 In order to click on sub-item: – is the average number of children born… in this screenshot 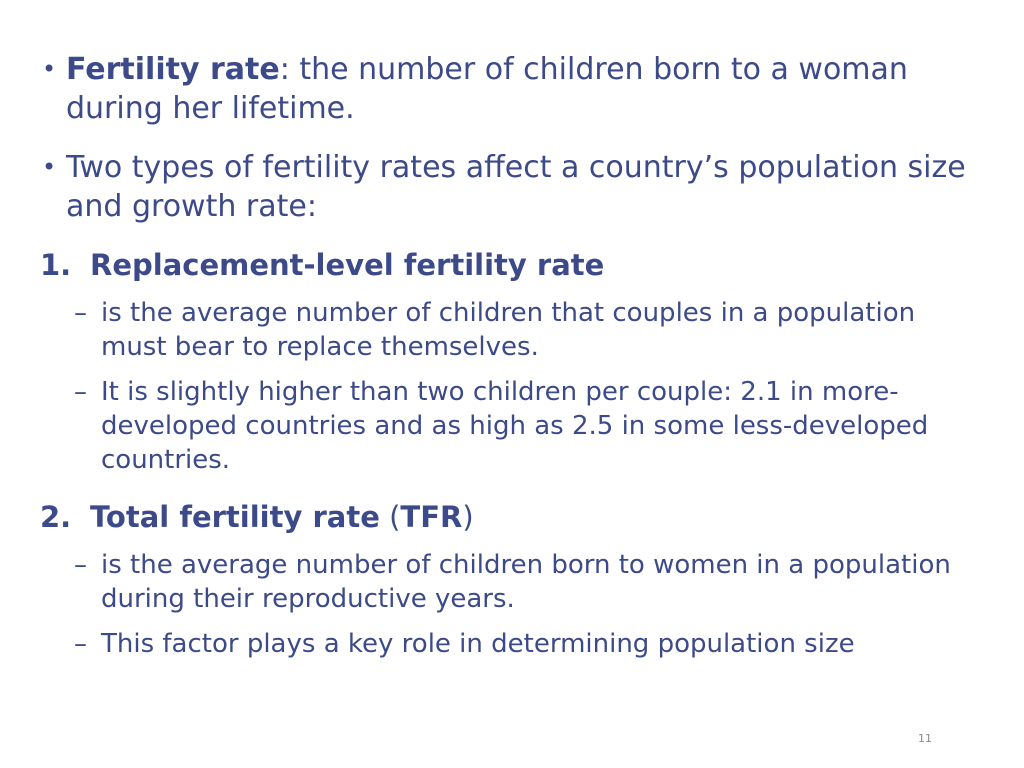, I will do `click(529, 582)`.